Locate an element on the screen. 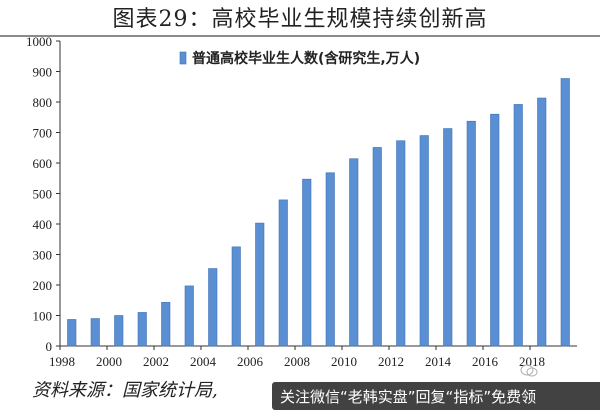  bar-2007 is located at coordinates (283, 273).